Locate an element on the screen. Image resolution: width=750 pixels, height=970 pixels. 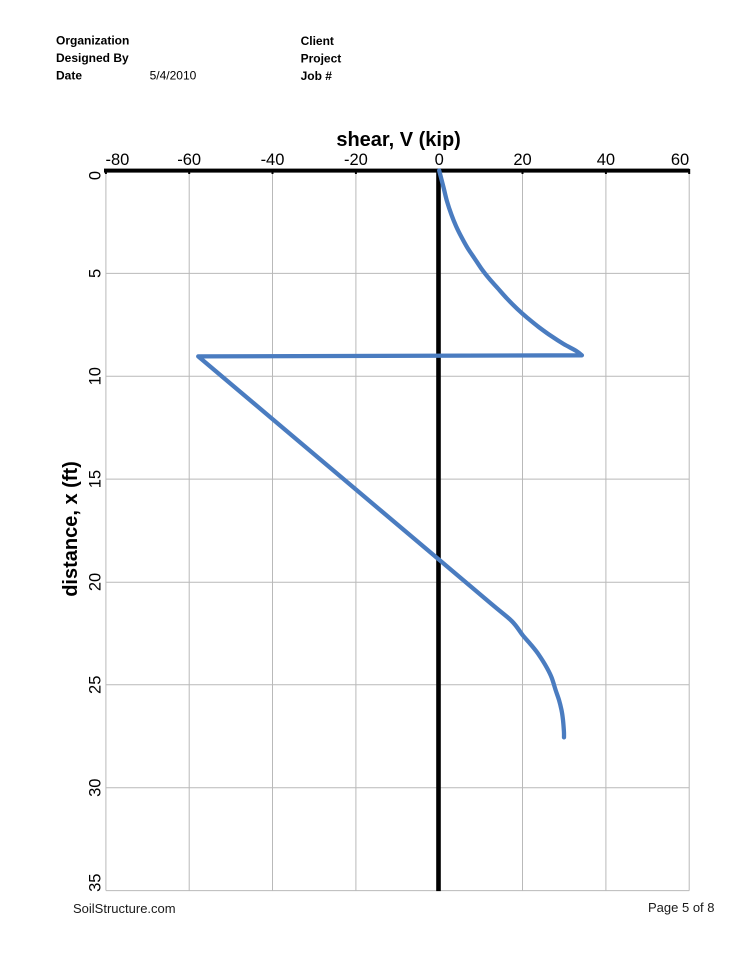
svg-text: Page 5 of 8 is located at coordinates (681, 907).